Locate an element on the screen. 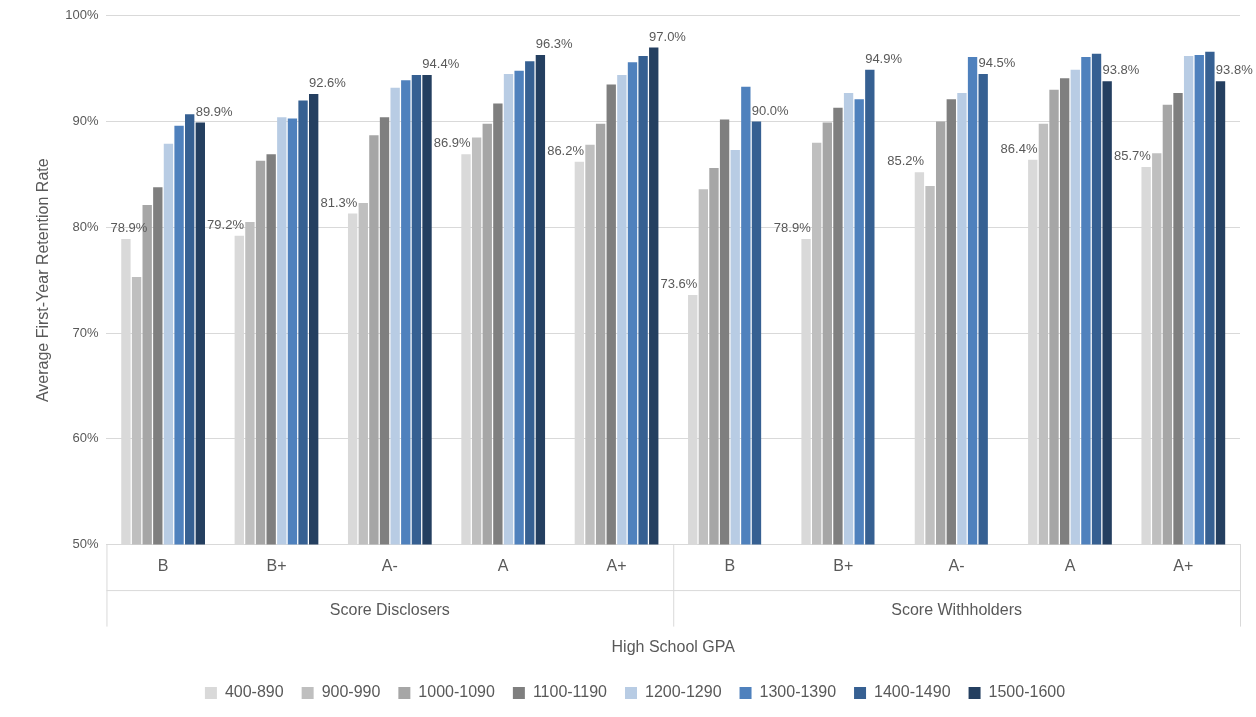 The image size is (1256, 717). y-tick-label: 50% is located at coordinates (85, 544).